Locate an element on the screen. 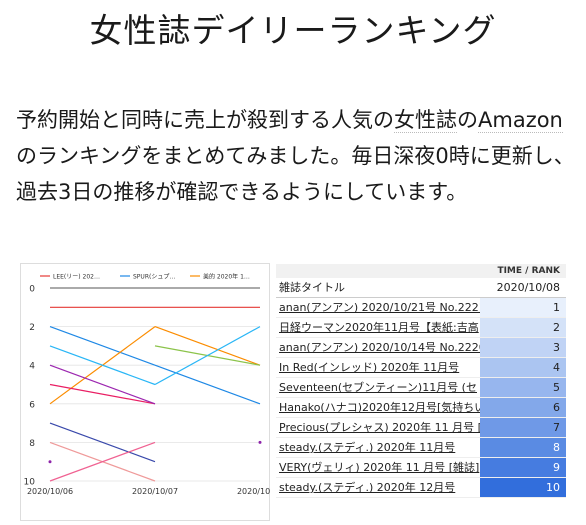  table-row: In Red(インレッド) 2020年 11月号 4 is located at coordinates (421, 368).